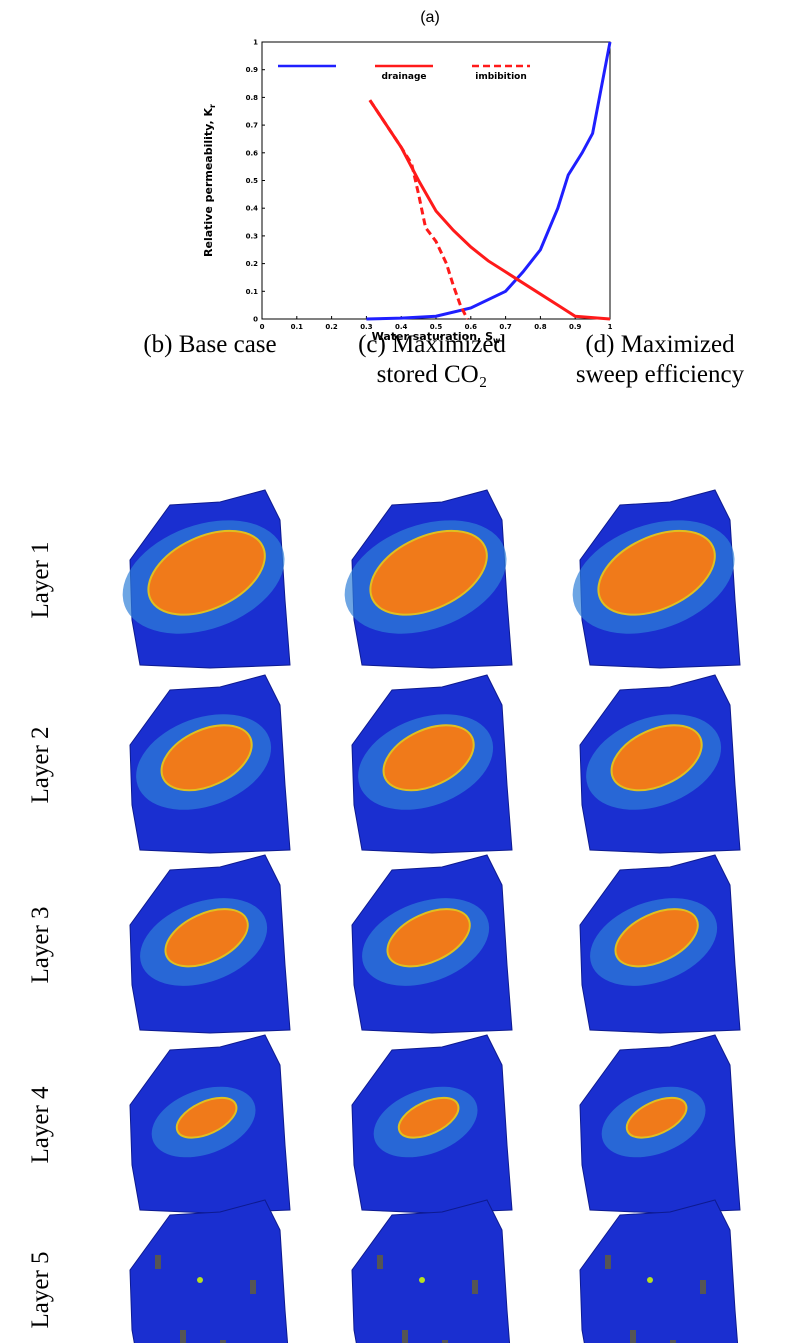 The height and width of the screenshot is (1343, 791). What do you see at coordinates (252, 209) in the screenshot?
I see `y-tick-label: 0.4` at bounding box center [252, 209].